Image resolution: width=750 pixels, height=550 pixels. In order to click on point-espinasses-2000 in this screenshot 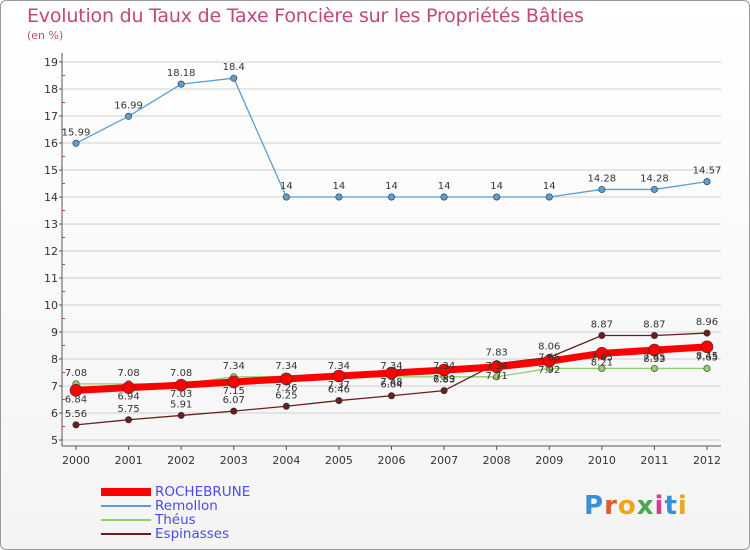, I will do `click(76, 425)`.